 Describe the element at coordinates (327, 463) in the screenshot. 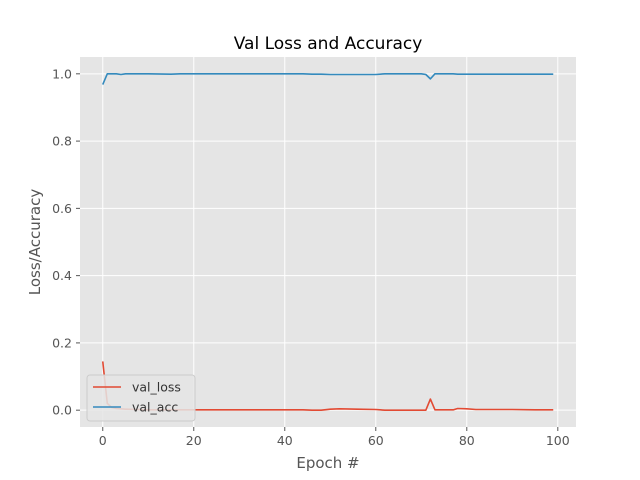

I see `x-axis-label: Epoch #` at that location.